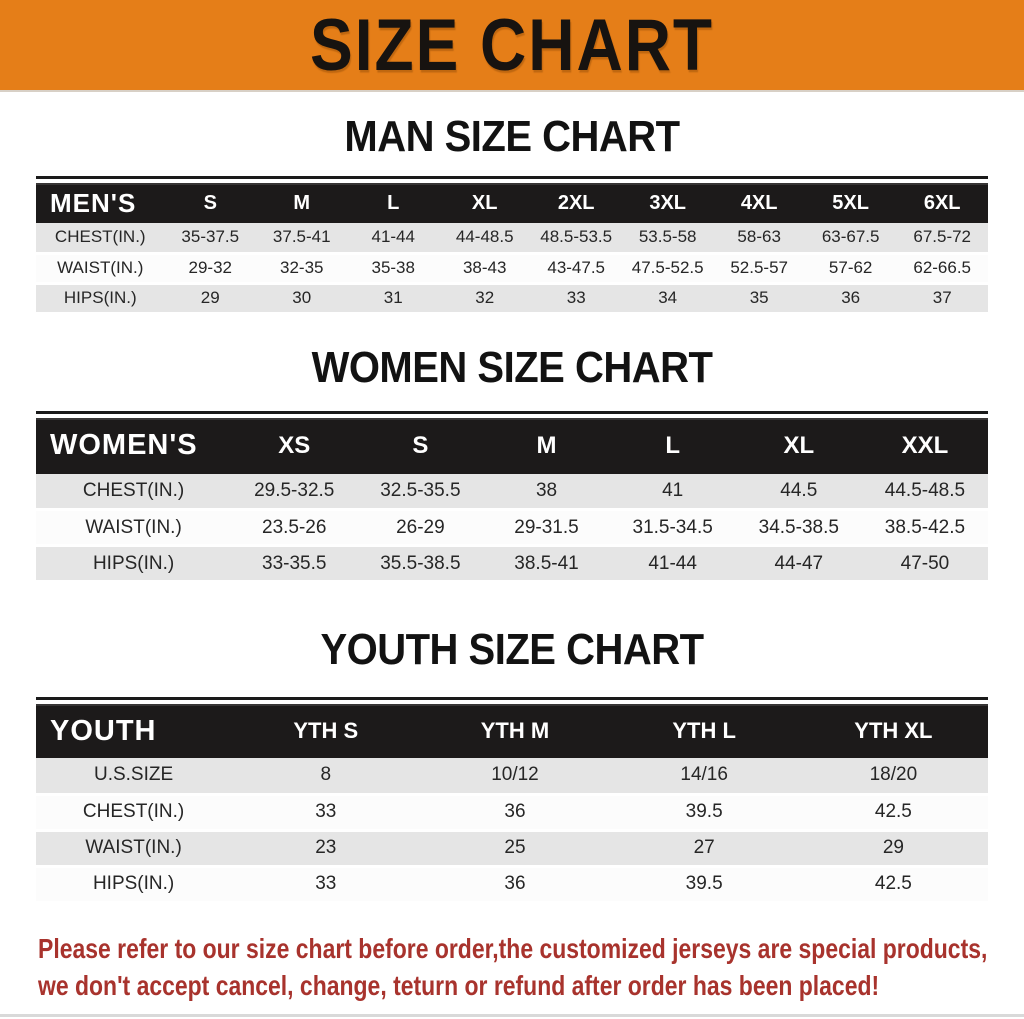 This screenshot has height=1019, width=1024. I want to click on value-cell: 43-47.5, so click(576, 268).